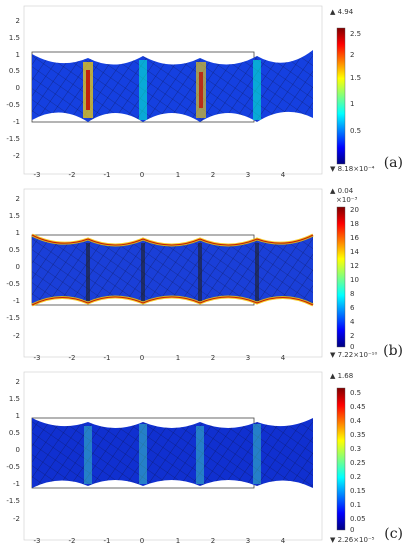  I want to click on colorbar-tick: 16, so click(354, 238).